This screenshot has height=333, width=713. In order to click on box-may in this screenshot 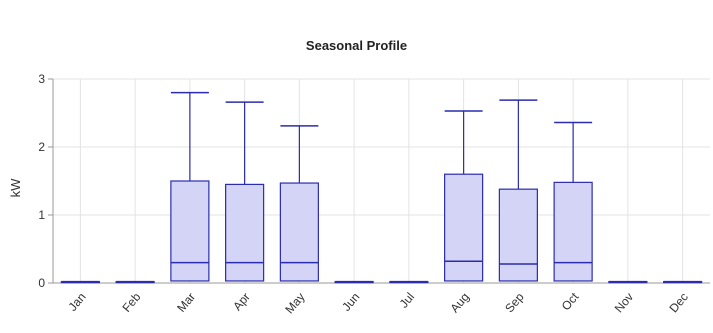, I will do `click(299, 203)`.